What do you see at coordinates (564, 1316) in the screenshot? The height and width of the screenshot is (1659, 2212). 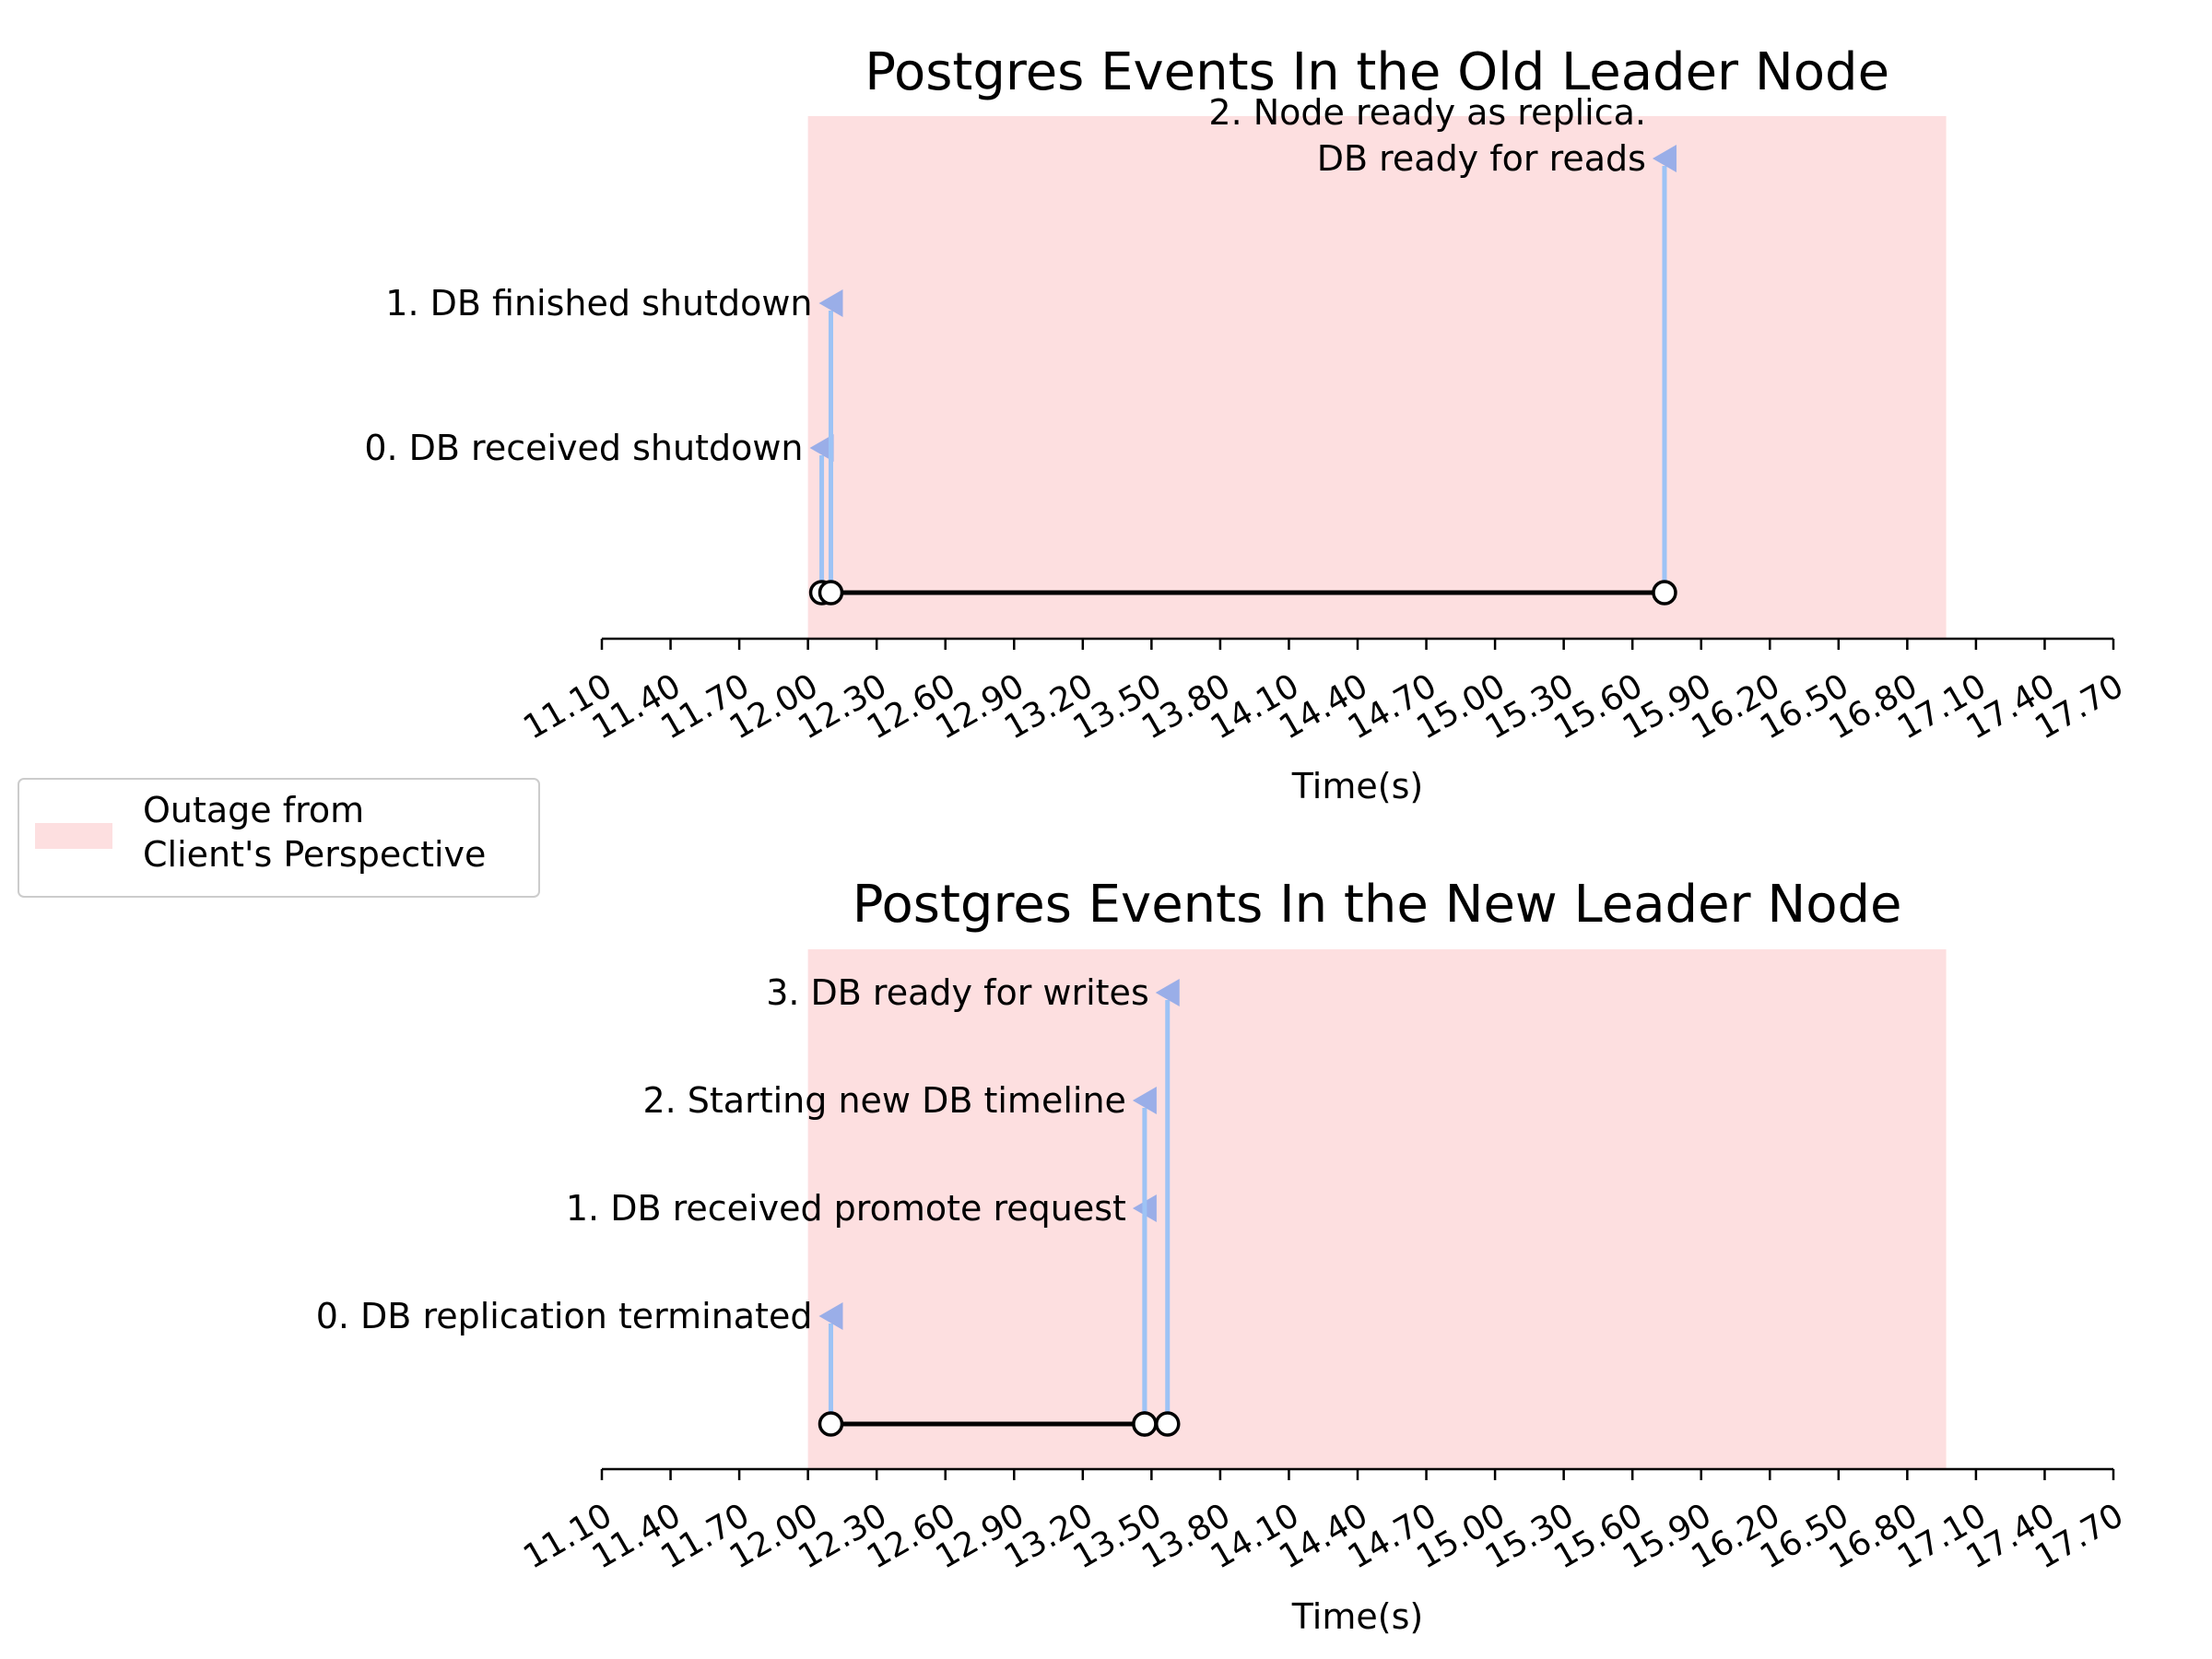 I see `event-label: 0. DB replication terminated` at bounding box center [564, 1316].